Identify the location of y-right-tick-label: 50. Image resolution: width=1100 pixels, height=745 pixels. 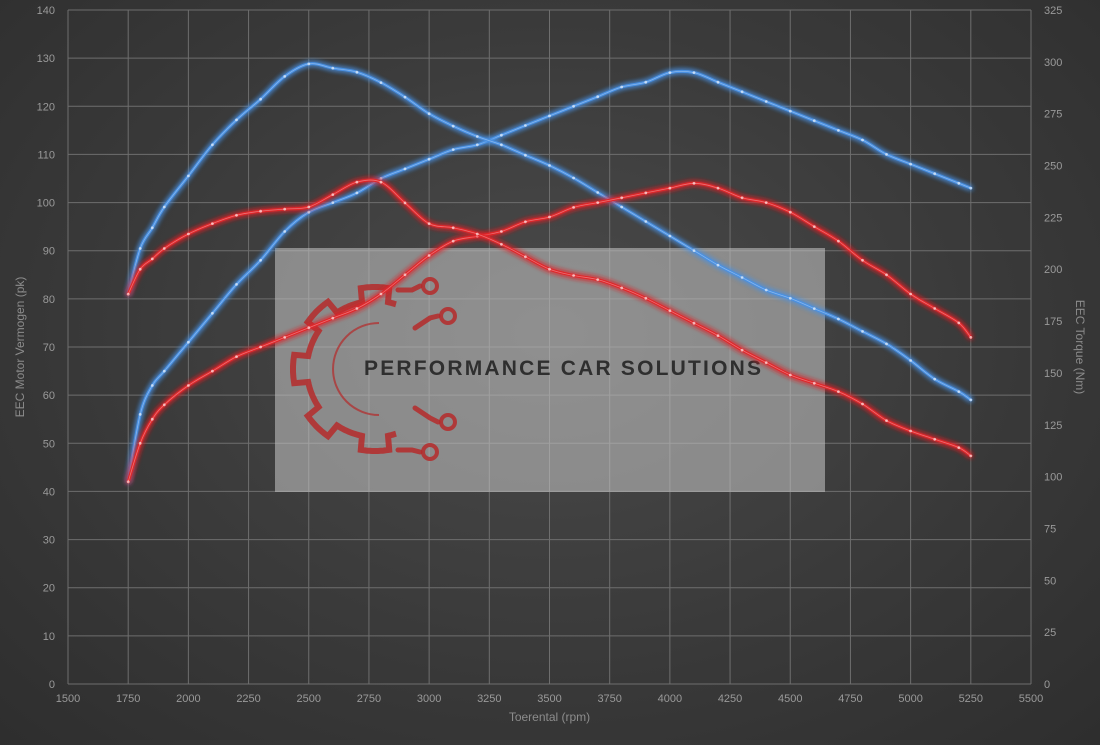
(1050, 581).